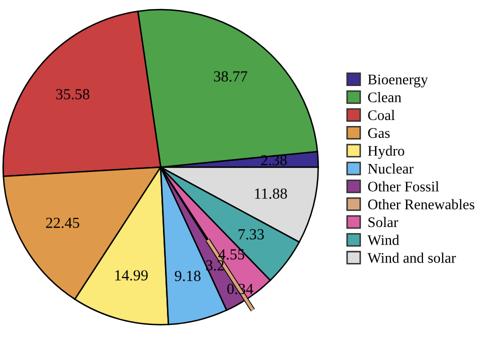 The width and height of the screenshot is (484, 339). I want to click on legend-label: Wind, so click(384, 240).